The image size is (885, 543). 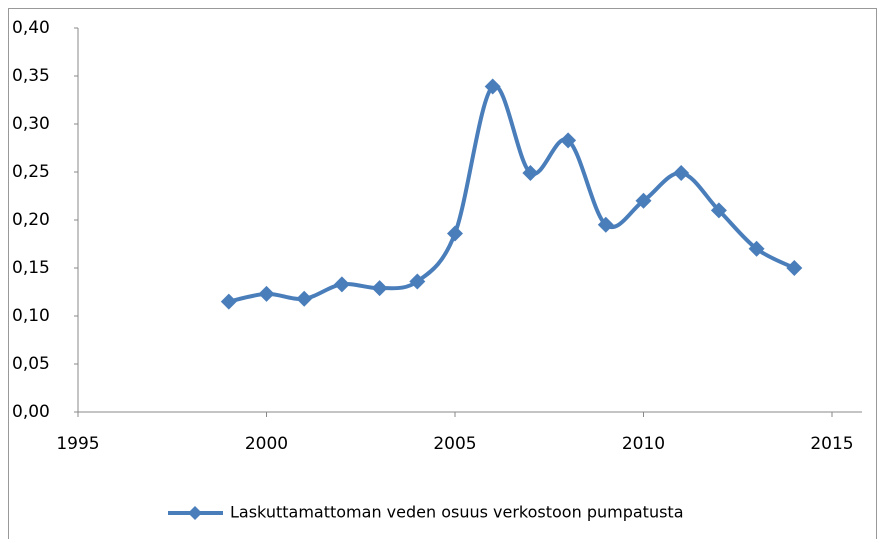 I want to click on y-tick-label: 0,00, so click(x=31, y=412).